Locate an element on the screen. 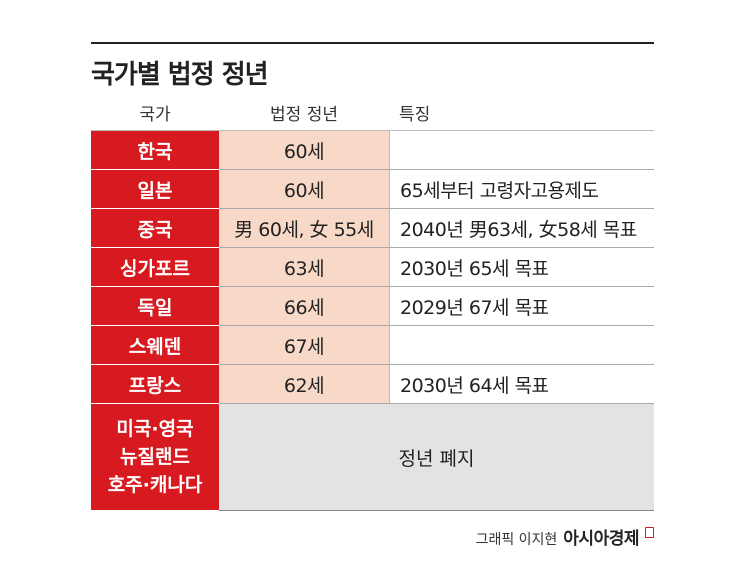 This screenshot has height=587, width=745. age-cell: 66세 is located at coordinates (304, 306).